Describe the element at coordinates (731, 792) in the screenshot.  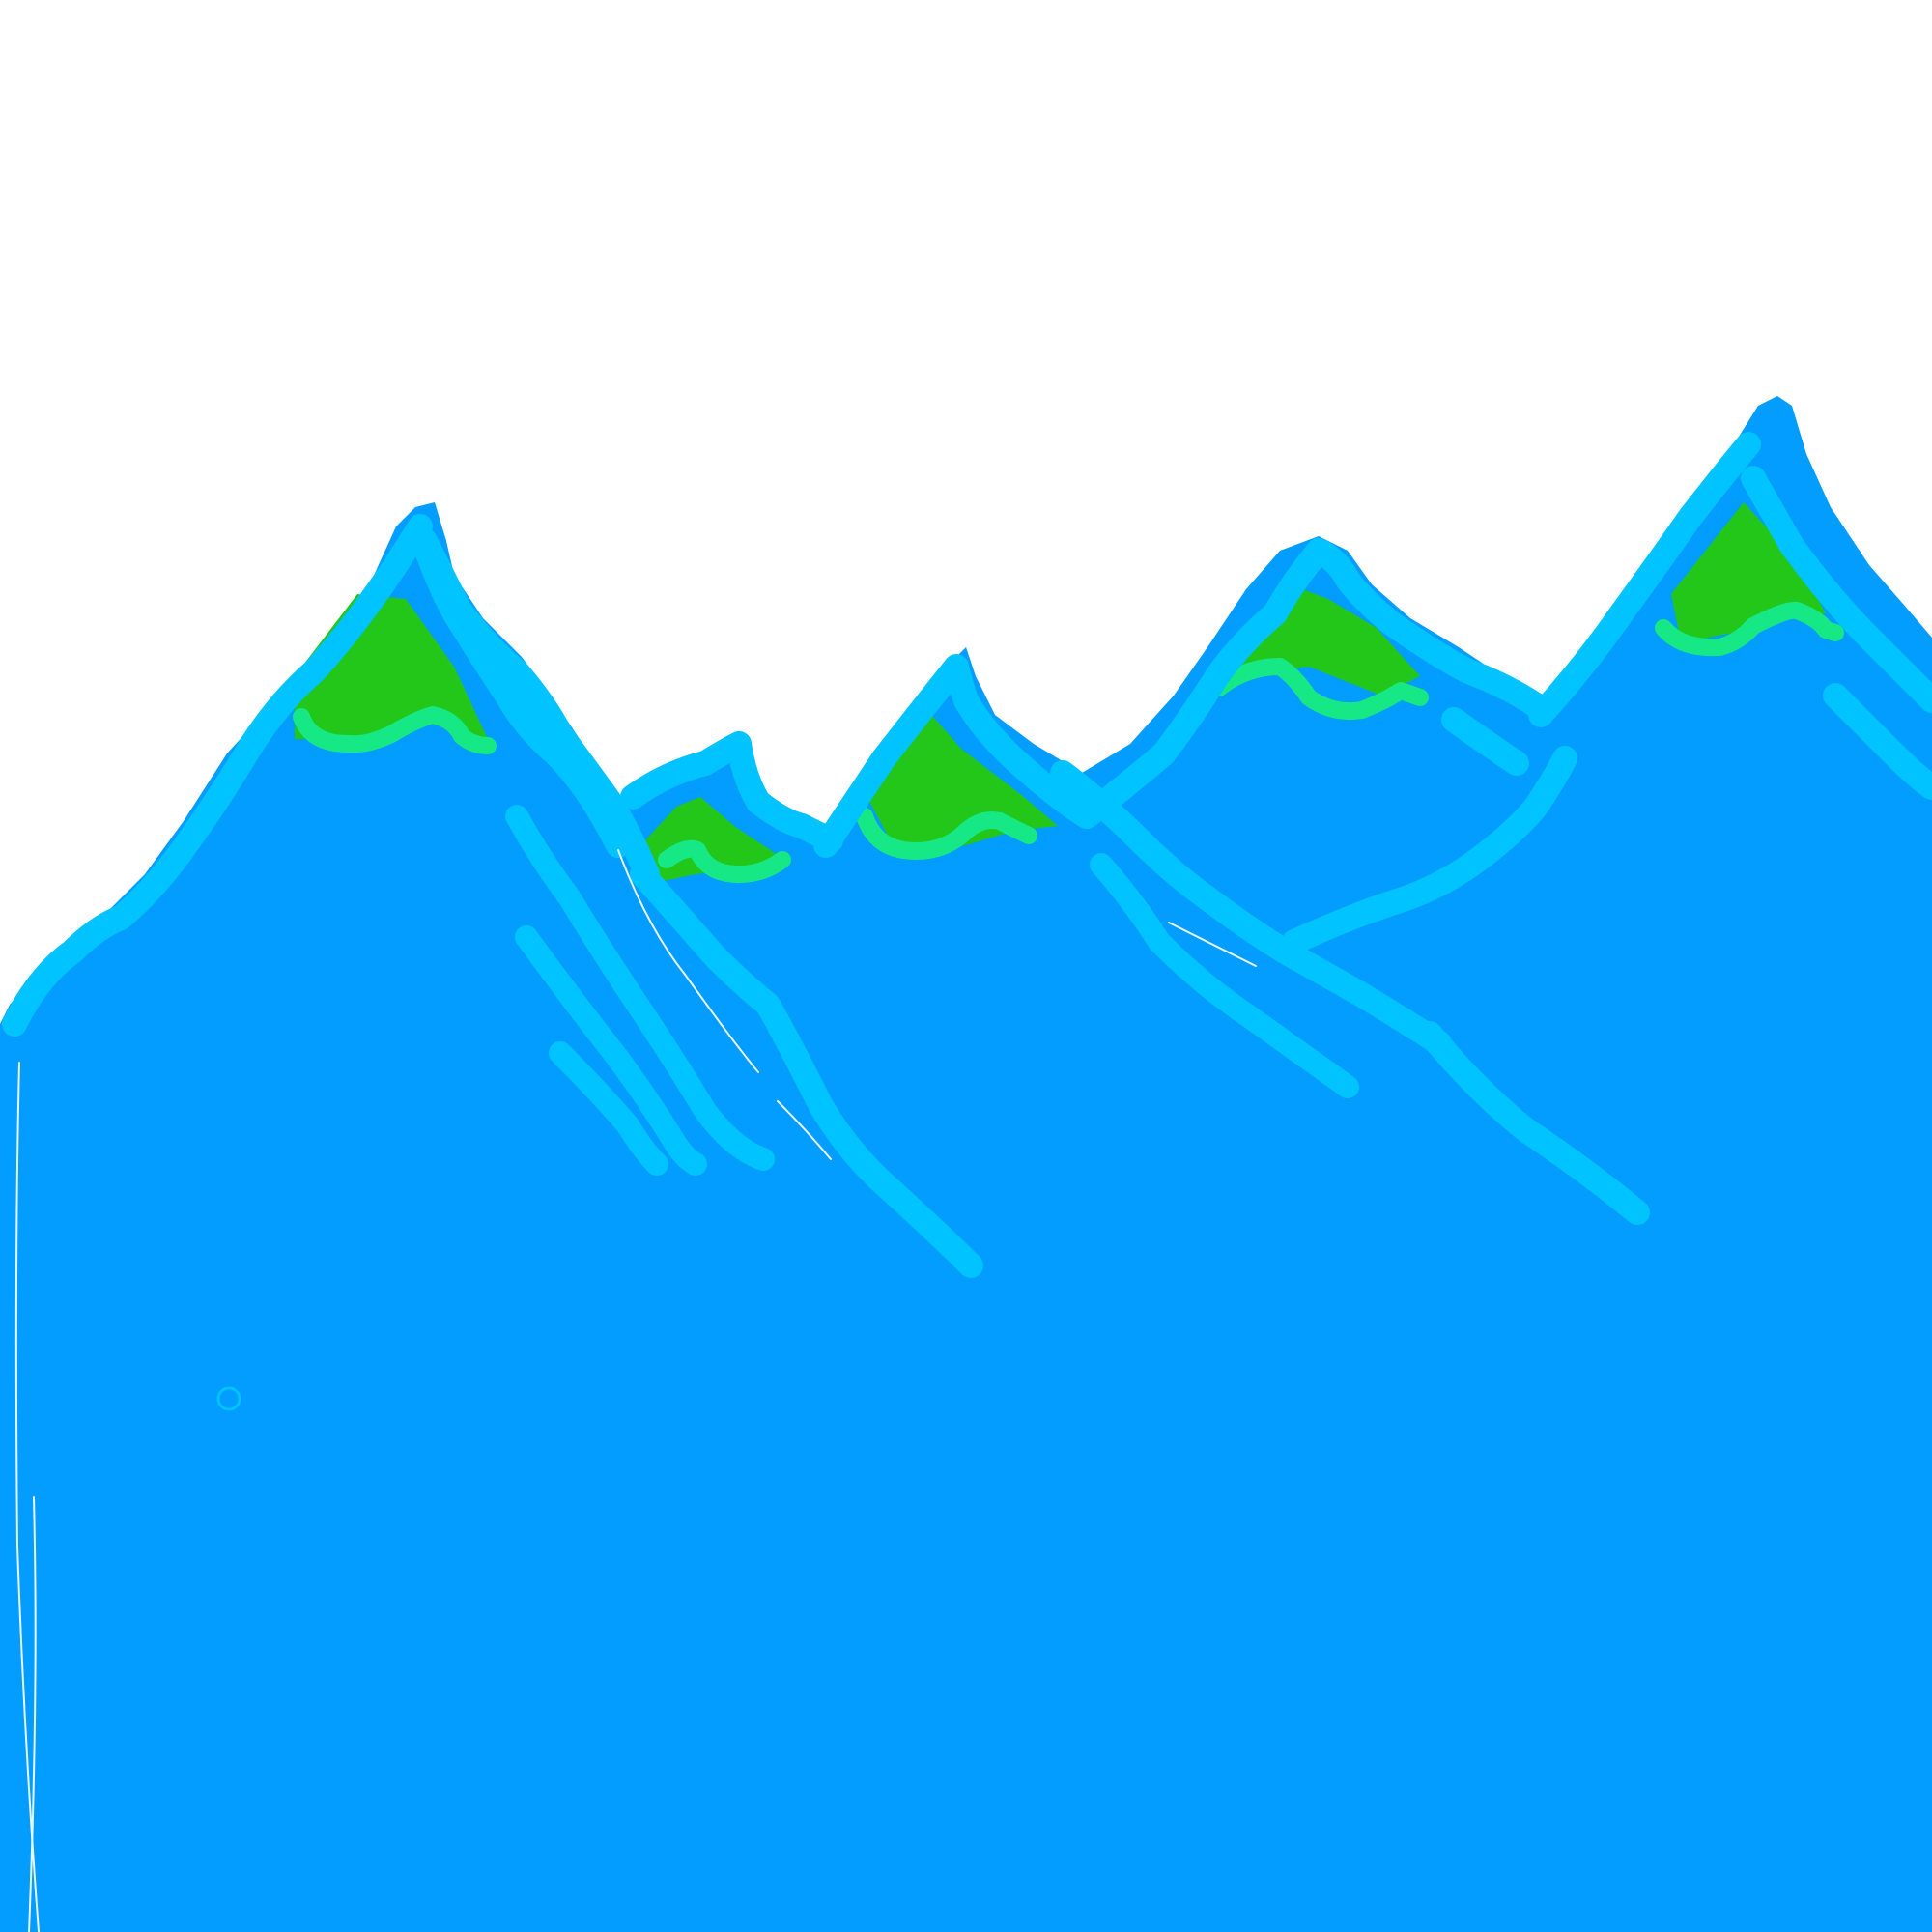
I see `ridge-second-peak` at that location.